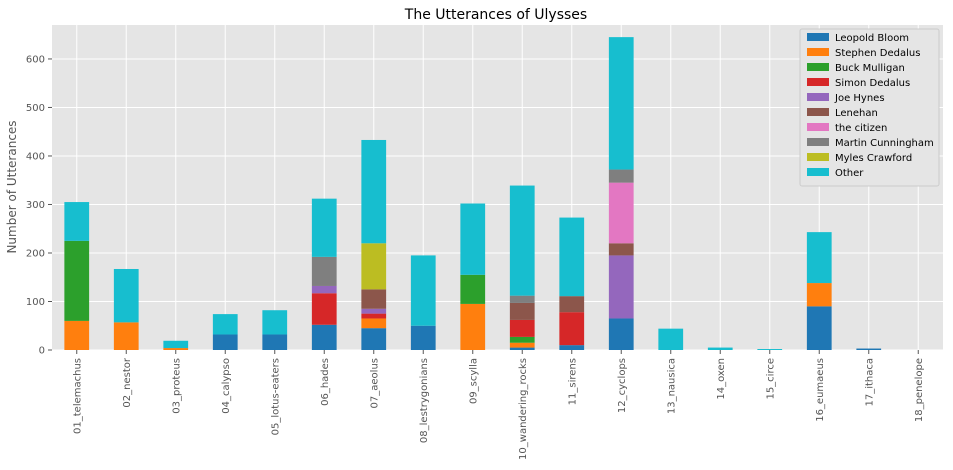 The height and width of the screenshot is (470, 953). Describe the element at coordinates (495, 15) in the screenshot. I see `chart-title: The Utterances of Ulysses` at that location.